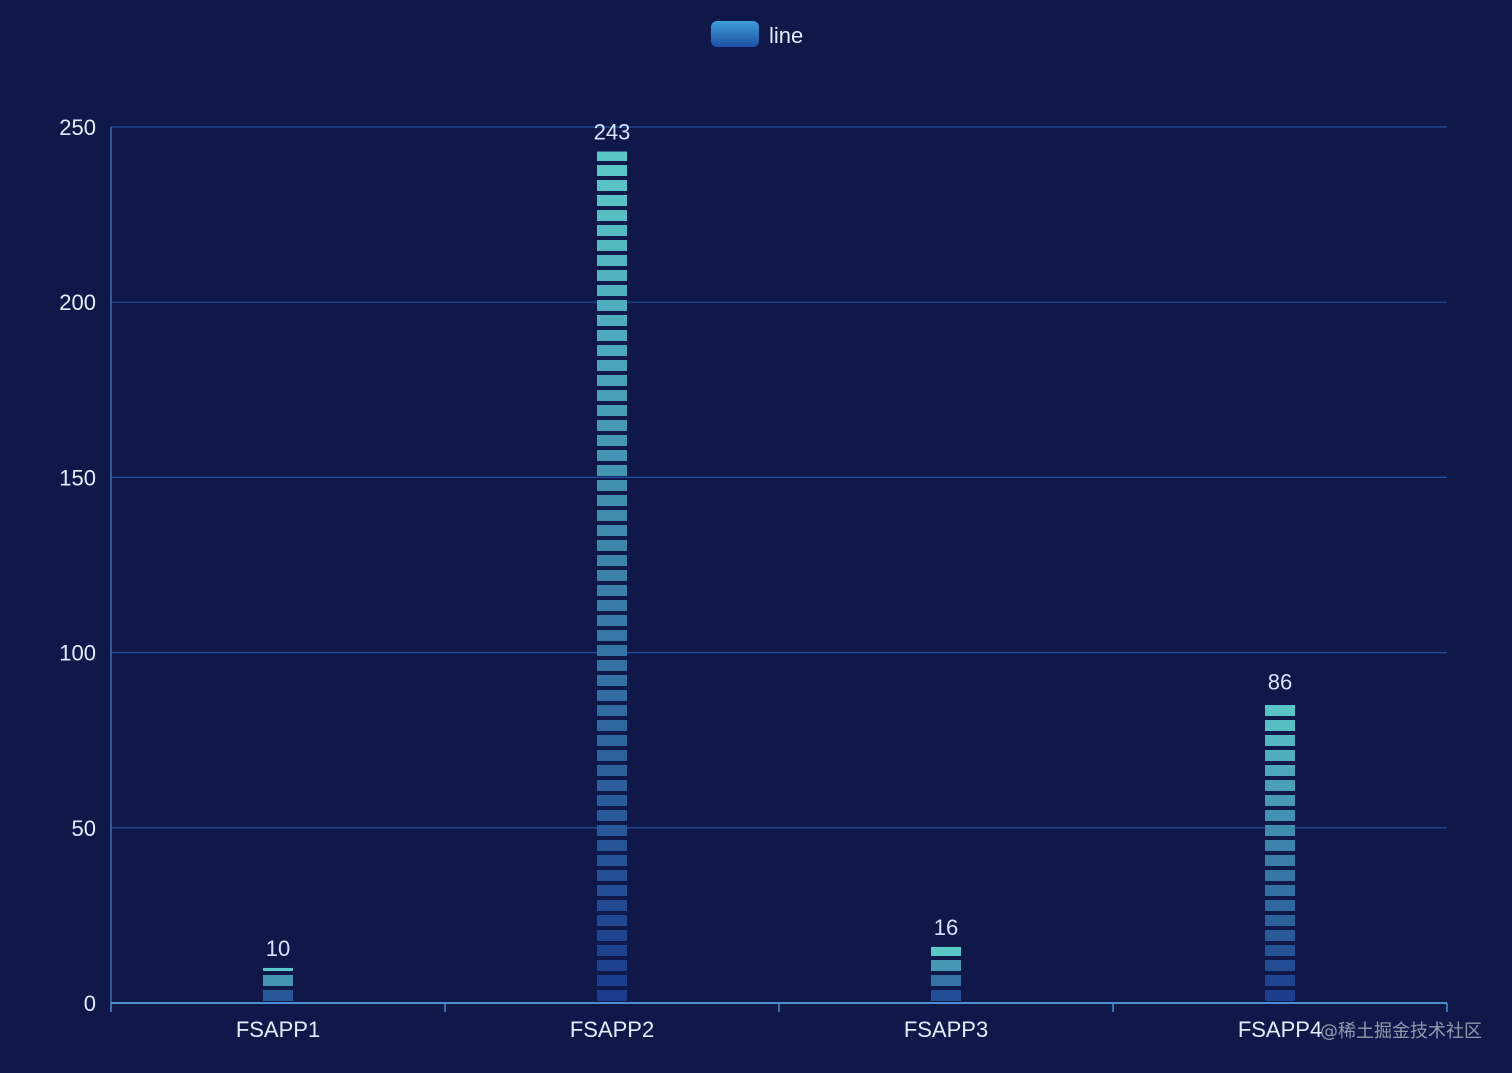 The image size is (1512, 1073). Describe the element at coordinates (77, 565) in the screenshot. I see `y-axis-ticks: 0 50 100 150 200 250` at that location.